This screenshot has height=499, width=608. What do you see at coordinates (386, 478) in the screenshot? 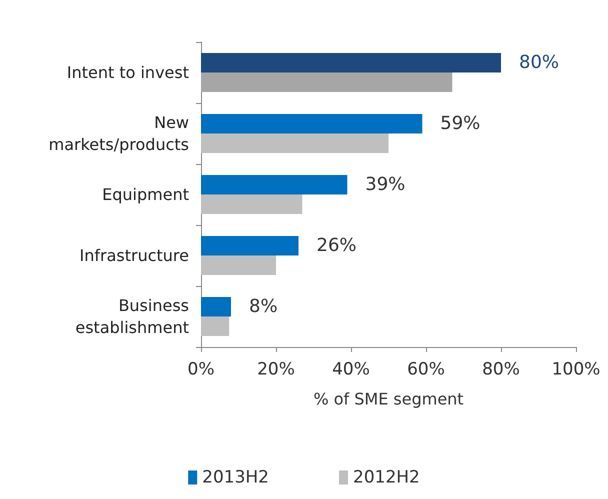
I see `legend-label: 2012H2` at bounding box center [386, 478].